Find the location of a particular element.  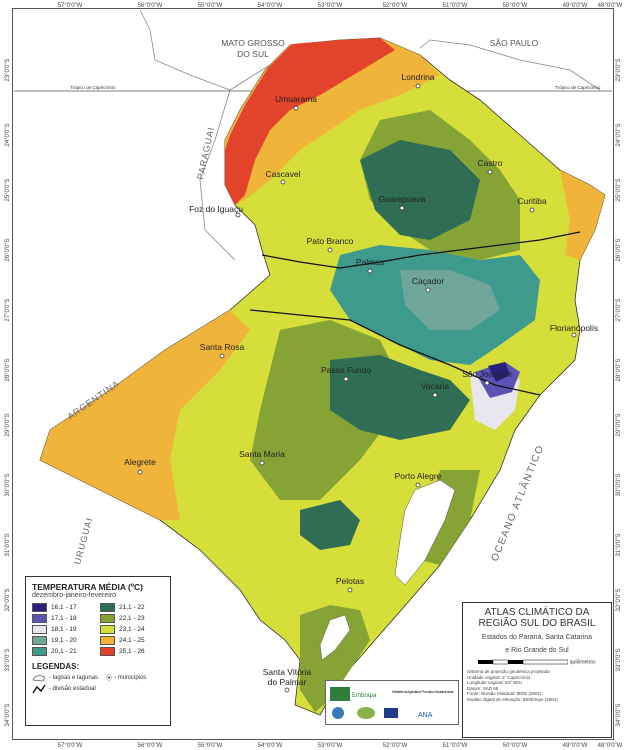

city-label: Vacaria is located at coordinates (435, 386).